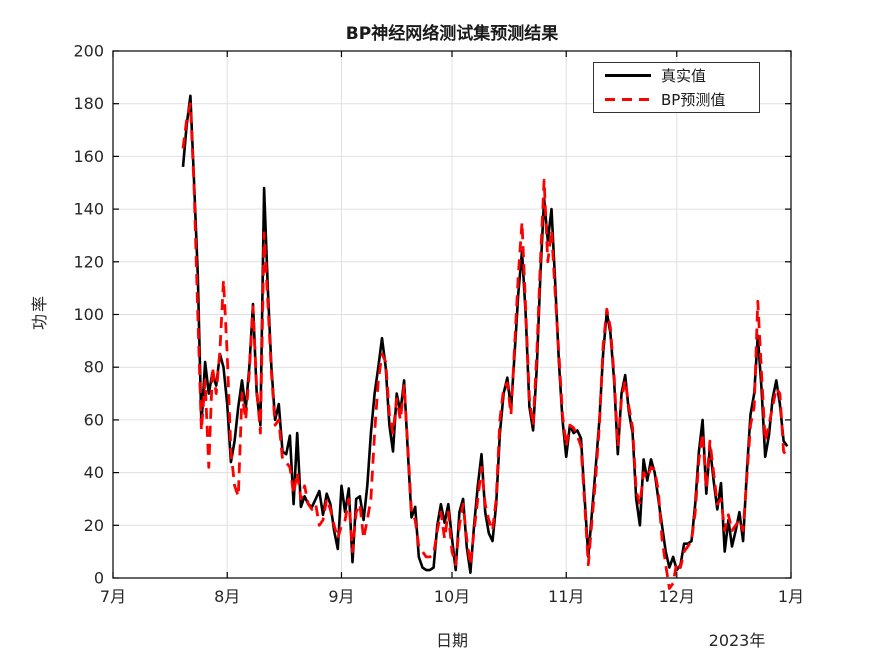 This screenshot has width=875, height=656. I want to click on legend-solid-line-sample, so click(628, 76).